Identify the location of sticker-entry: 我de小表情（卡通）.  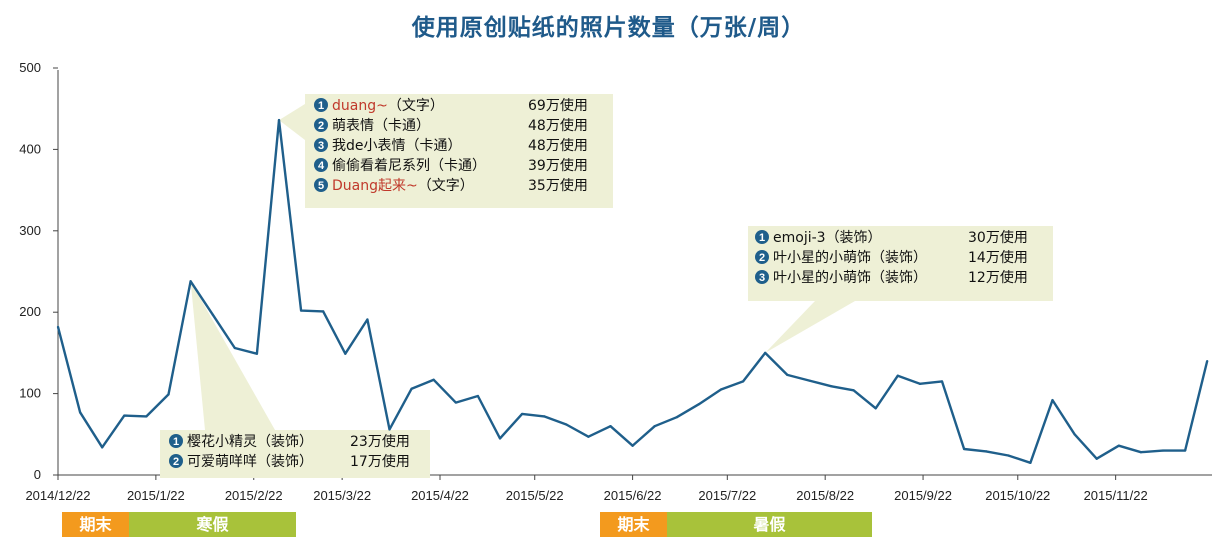
(397, 146).